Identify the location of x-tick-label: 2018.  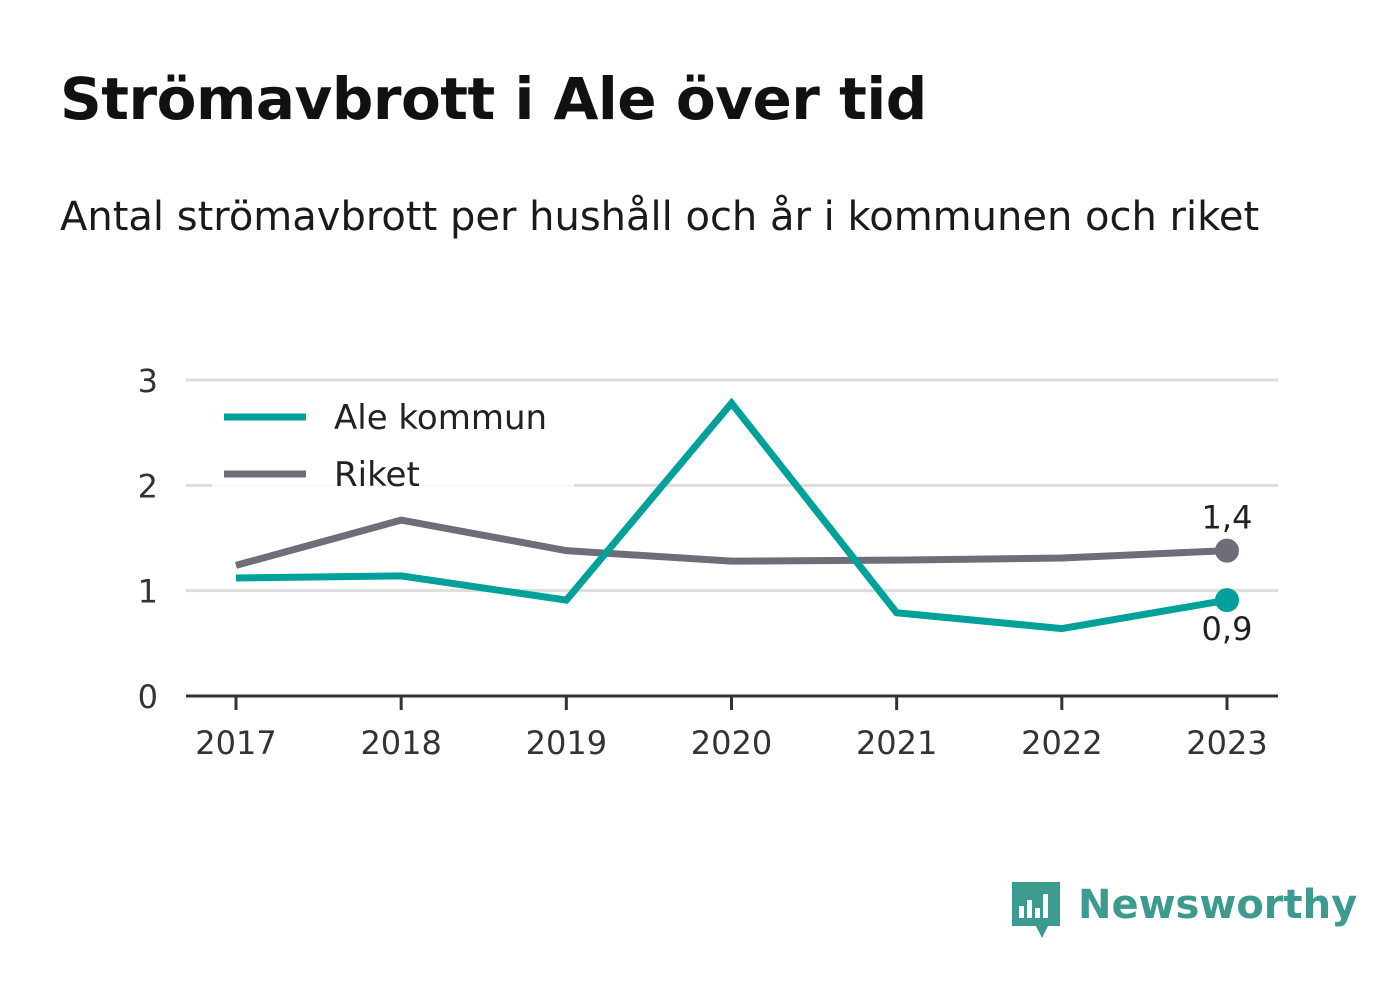
(400, 743).